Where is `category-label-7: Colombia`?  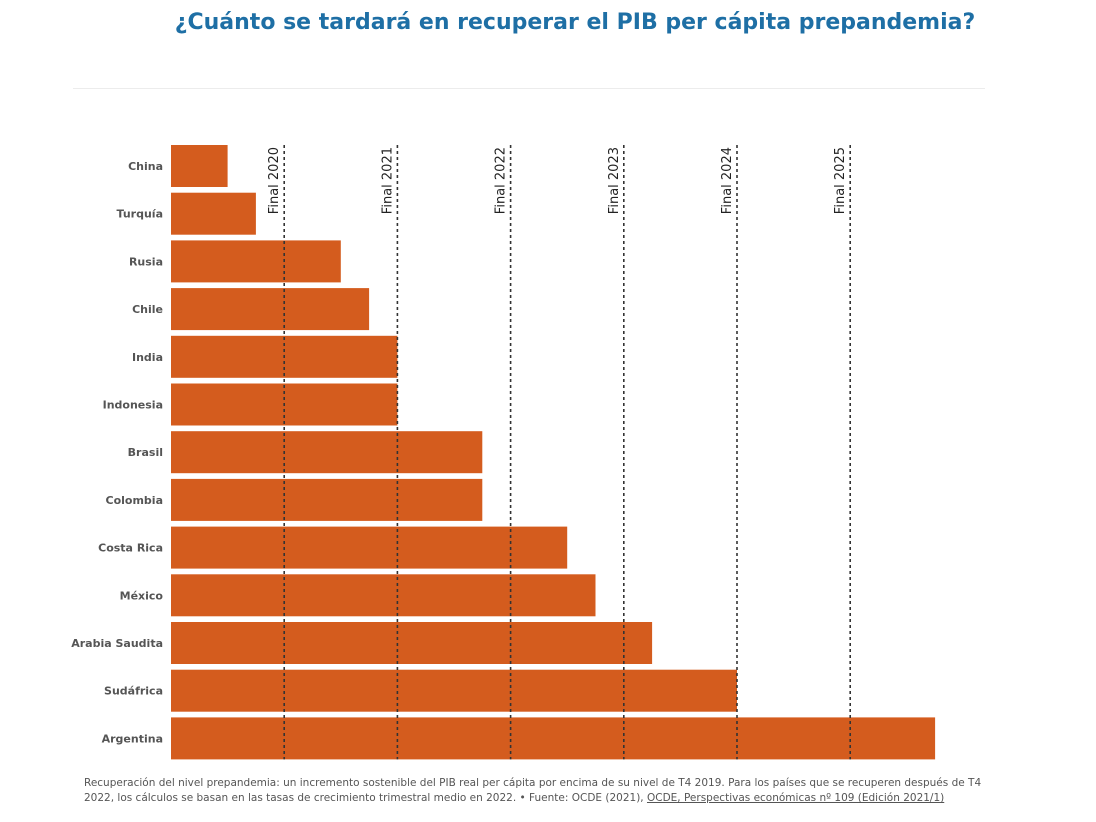
category-label-7: Colombia is located at coordinates (135, 500).